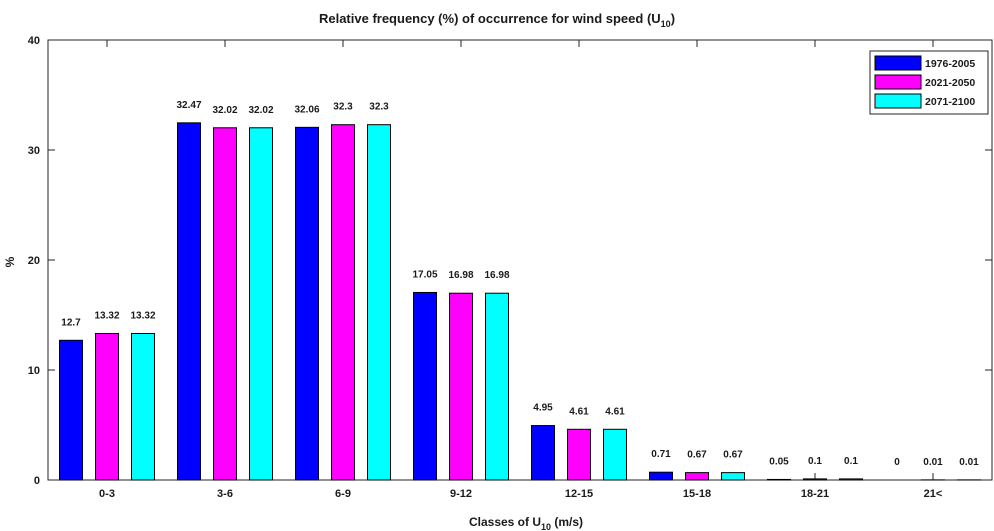 Image resolution: width=994 pixels, height=531 pixels. I want to click on data-label: 0, so click(897, 462).